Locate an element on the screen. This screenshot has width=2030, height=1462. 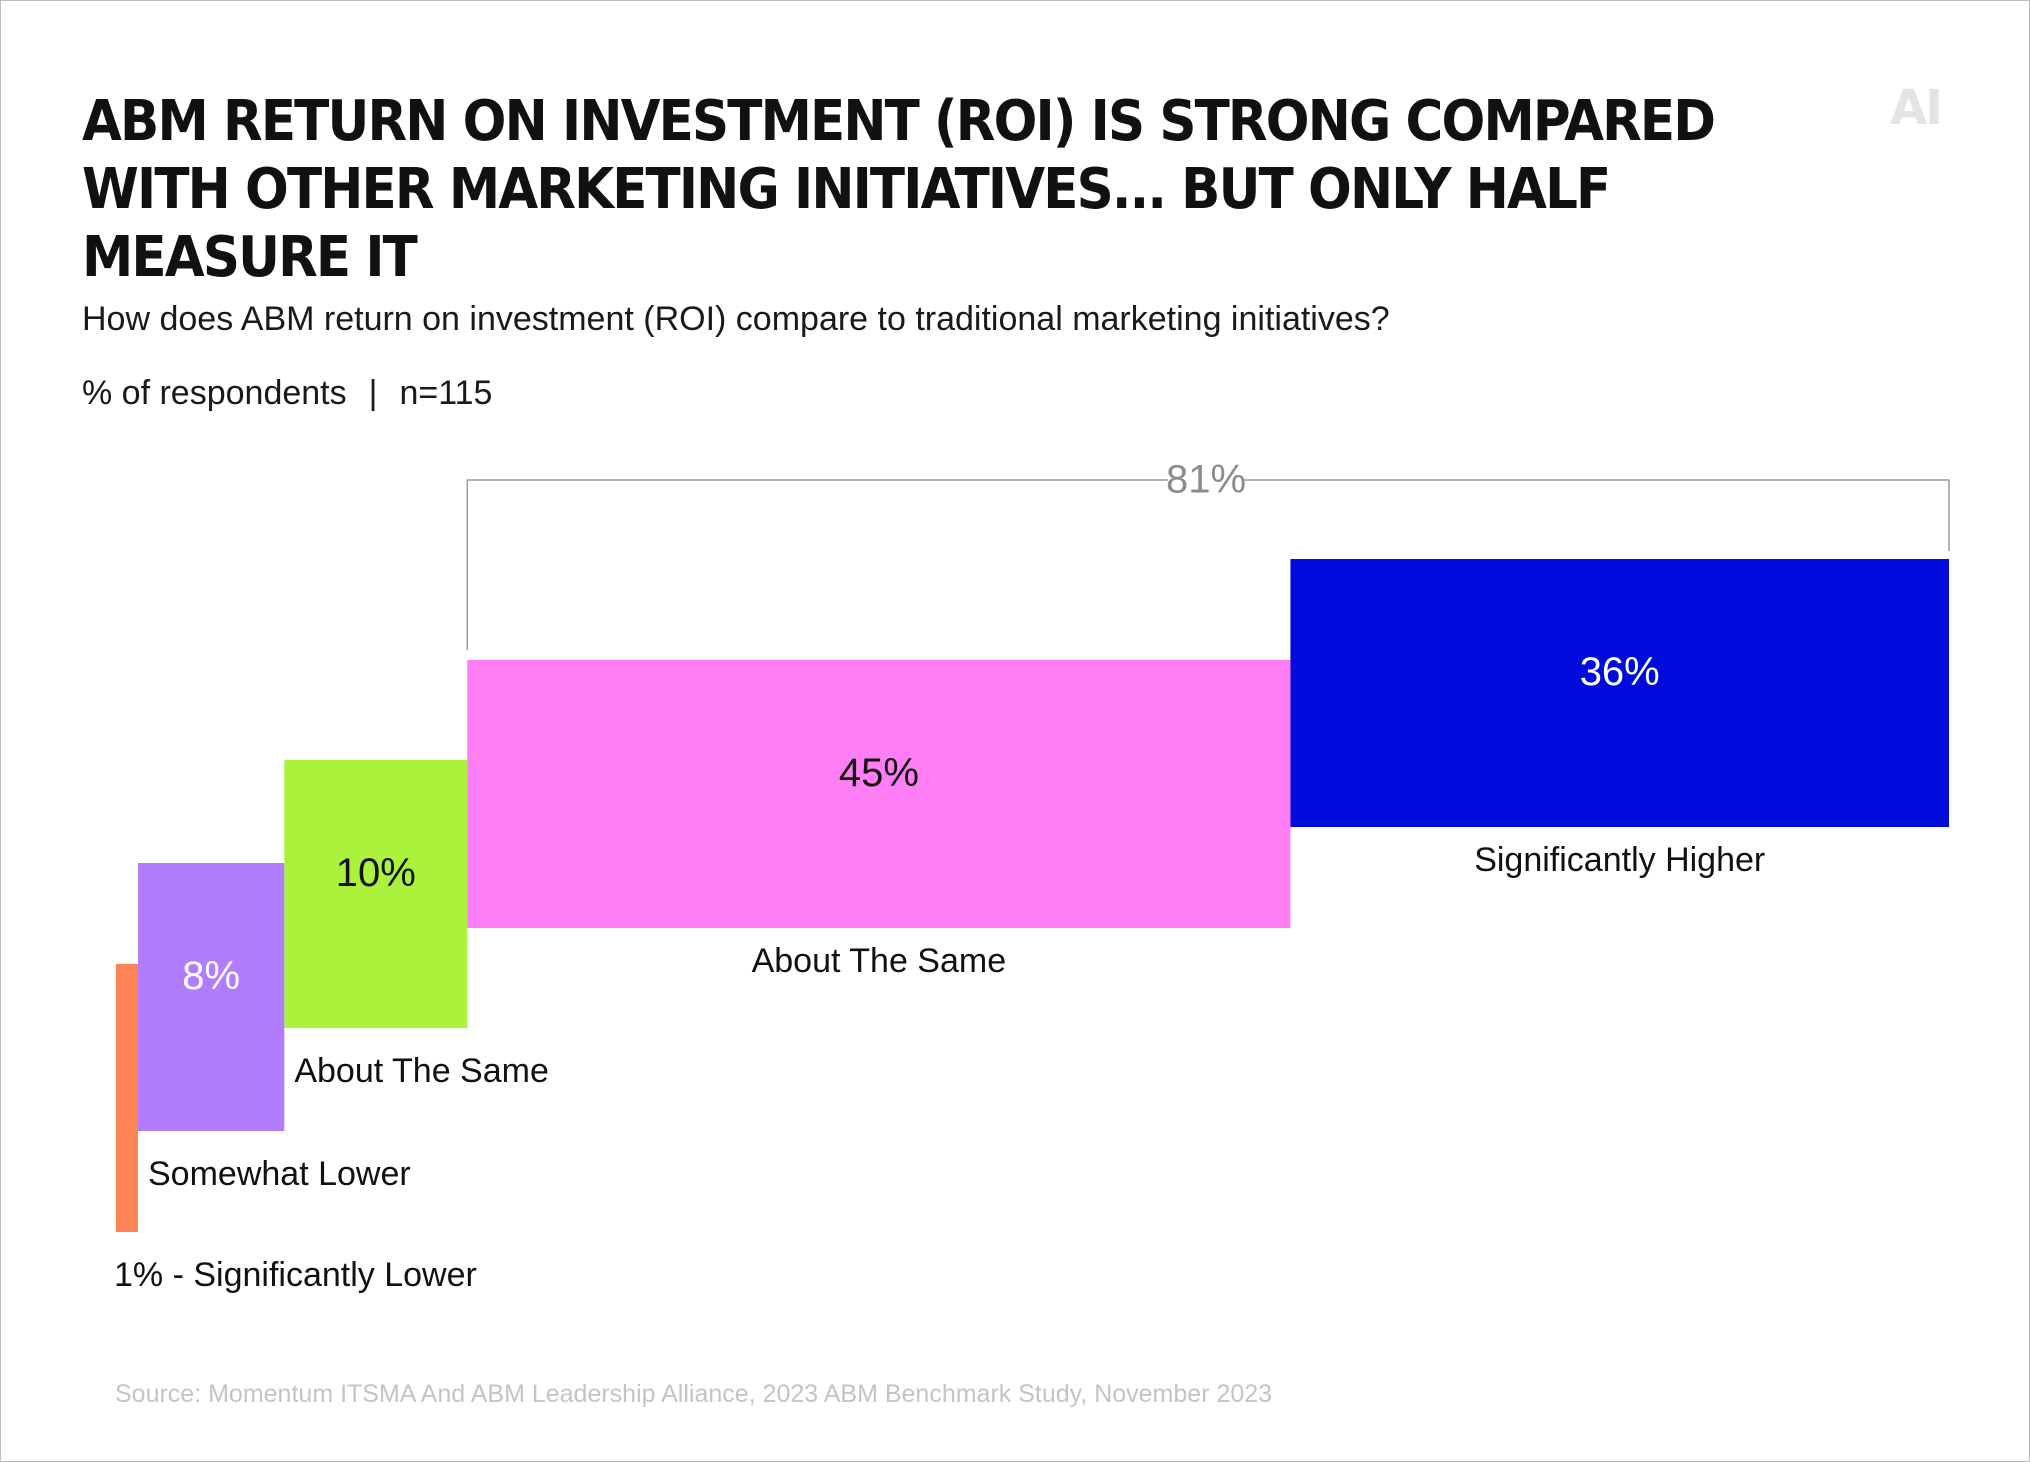
bar-value-label-1: 8% is located at coordinates (211, 976).